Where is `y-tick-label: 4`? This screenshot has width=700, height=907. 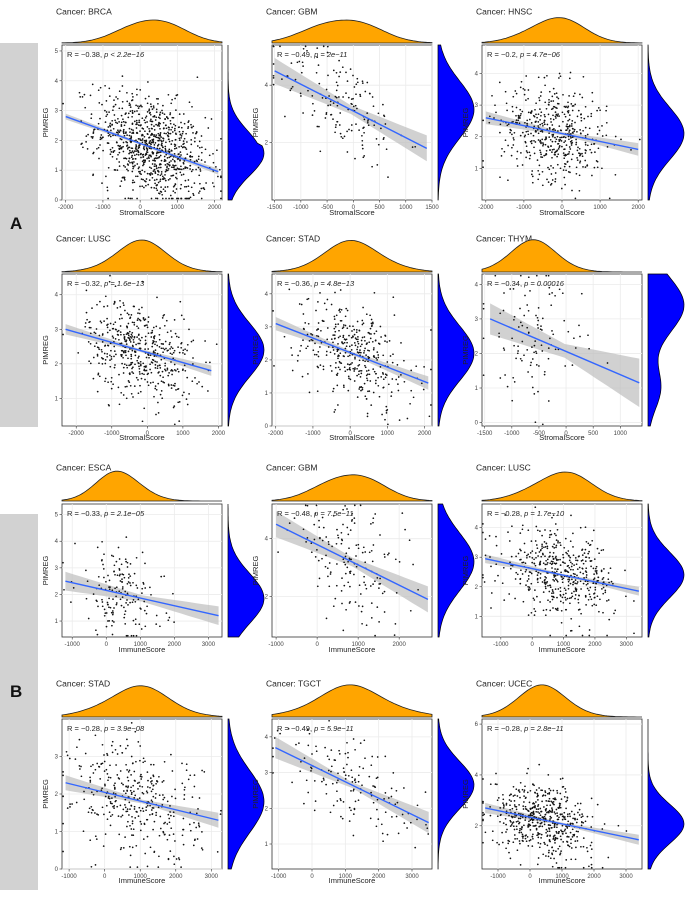
y-tick-label: 4 is located at coordinates (267, 295).